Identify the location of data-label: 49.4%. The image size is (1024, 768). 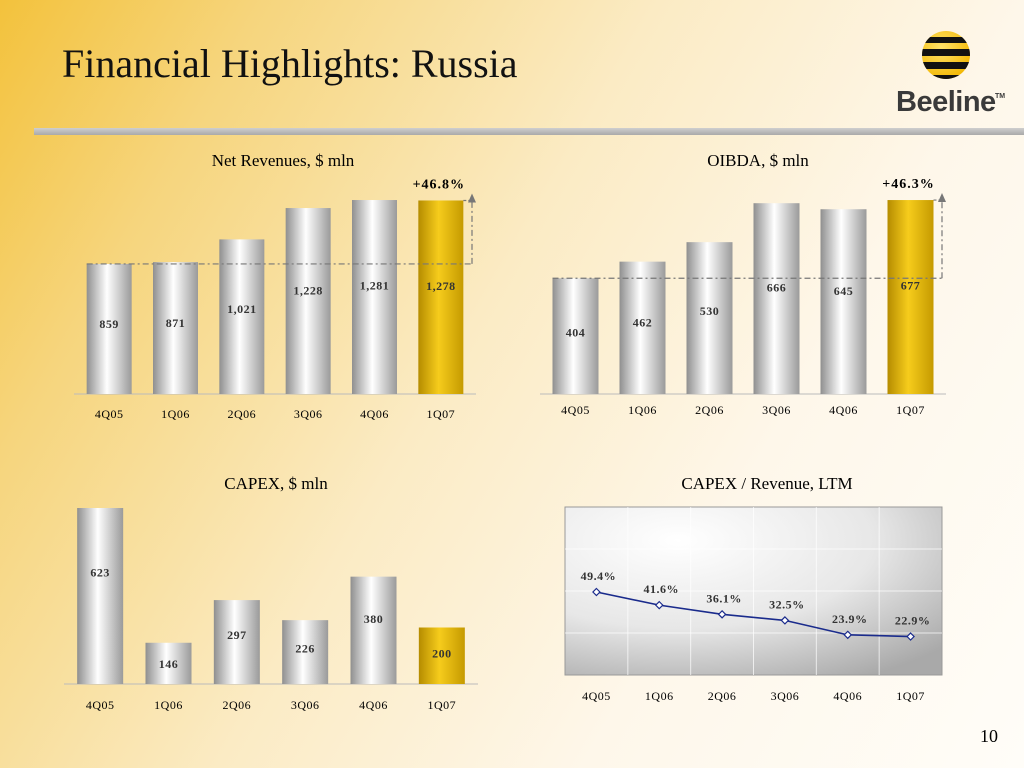
(599, 576).